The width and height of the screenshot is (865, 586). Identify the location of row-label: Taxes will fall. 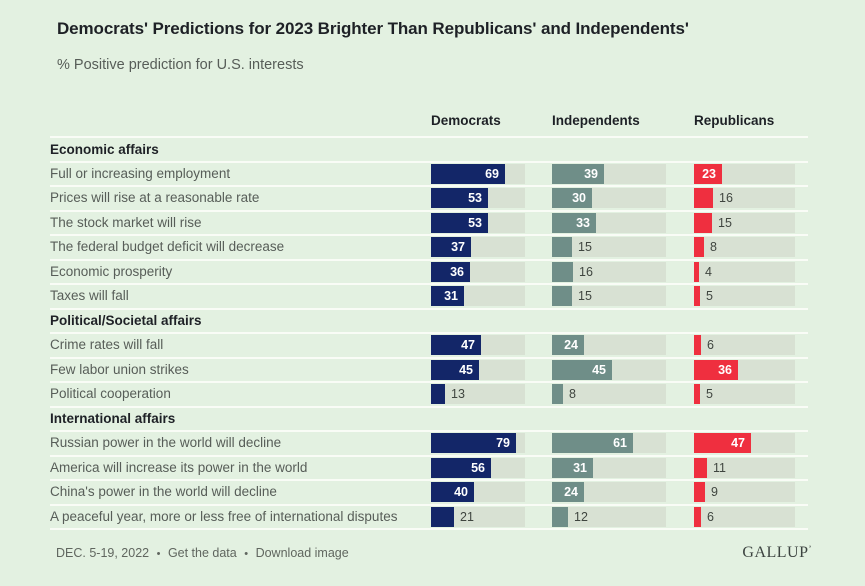
(89, 295).